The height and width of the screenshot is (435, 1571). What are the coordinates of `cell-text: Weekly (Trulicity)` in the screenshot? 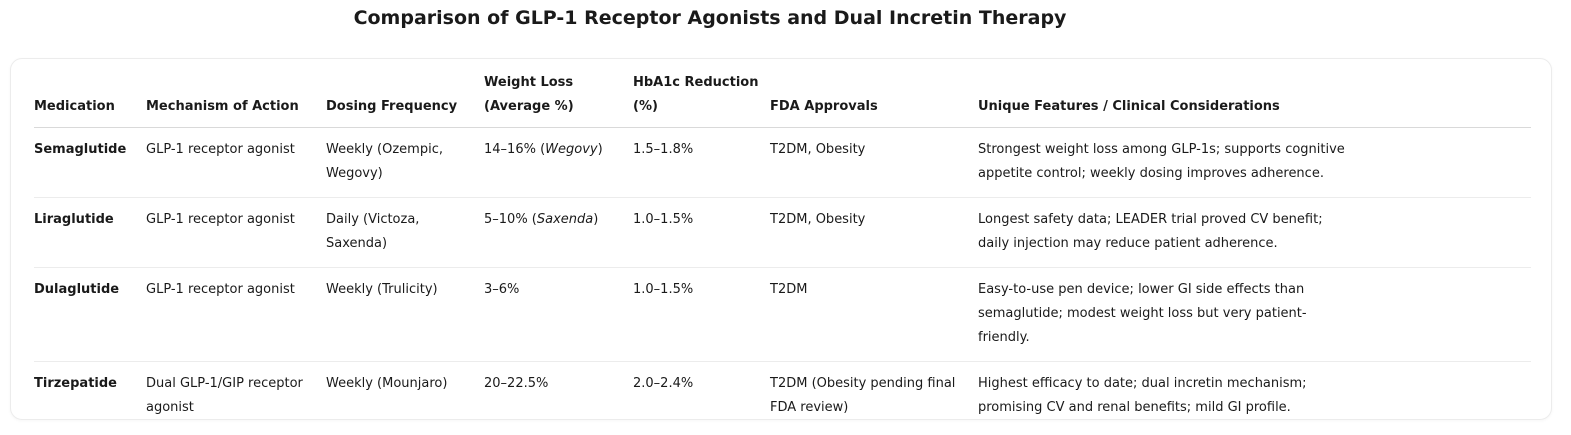 It's located at (382, 289).